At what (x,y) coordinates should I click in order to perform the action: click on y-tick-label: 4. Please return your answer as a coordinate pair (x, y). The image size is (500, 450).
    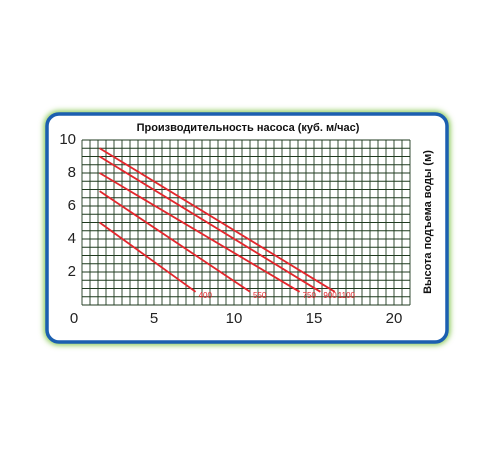
    Looking at the image, I should click on (72, 238).